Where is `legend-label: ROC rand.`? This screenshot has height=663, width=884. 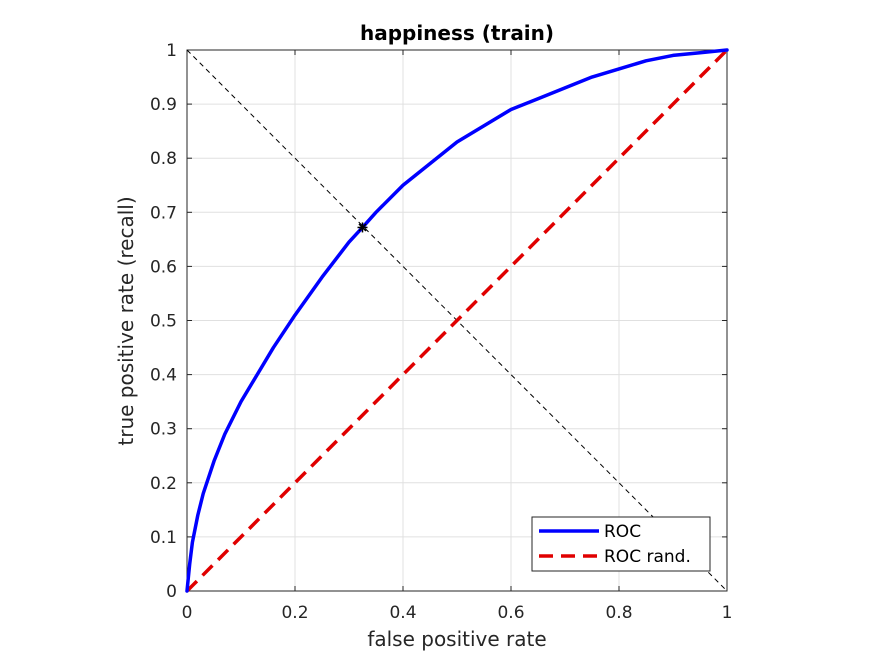 legend-label: ROC rand. is located at coordinates (647, 557).